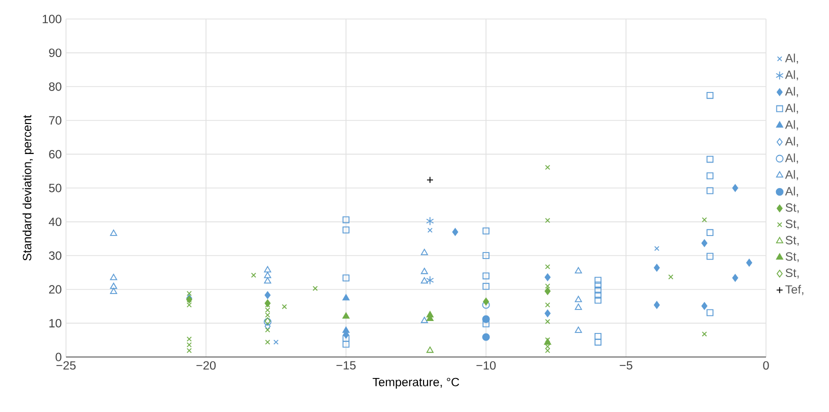 This screenshot has height=412, width=829. I want to click on x-tick-label: −15, so click(346, 365).